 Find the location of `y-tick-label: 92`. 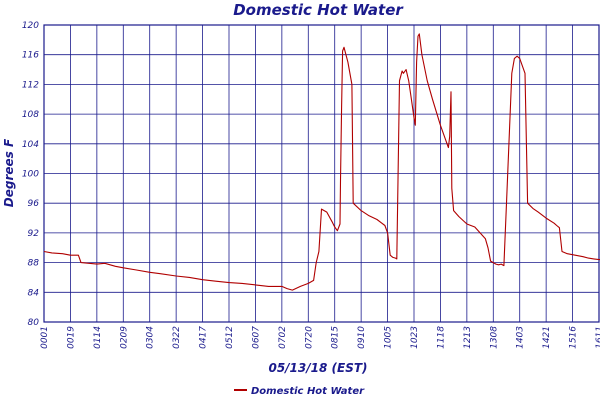

y-tick-label: 92 is located at coordinates (34, 234).